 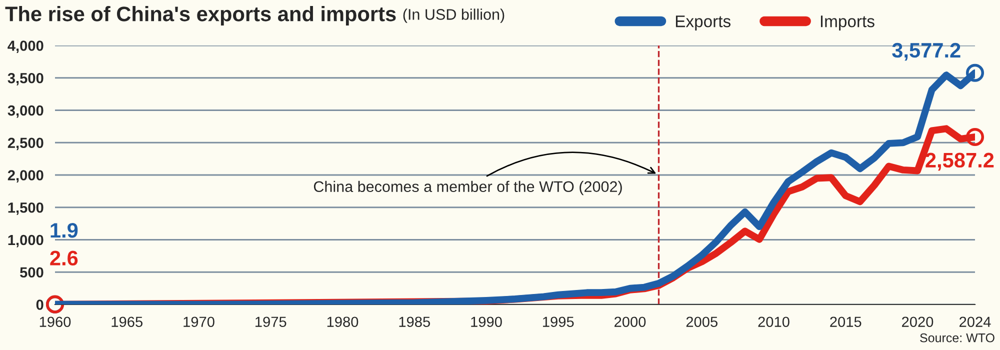 I want to click on x-tick-label: 1995, so click(x=558, y=322).